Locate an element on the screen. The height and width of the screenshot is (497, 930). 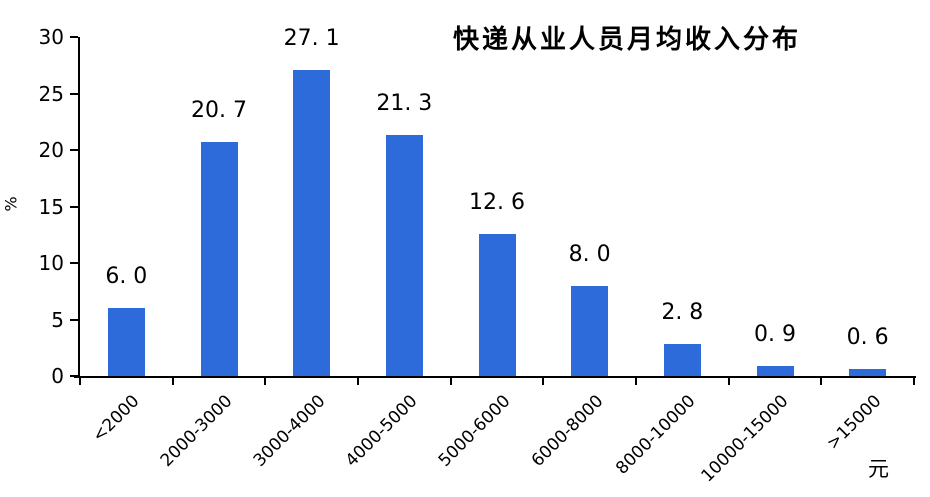
bar-<2000 is located at coordinates (126, 342).